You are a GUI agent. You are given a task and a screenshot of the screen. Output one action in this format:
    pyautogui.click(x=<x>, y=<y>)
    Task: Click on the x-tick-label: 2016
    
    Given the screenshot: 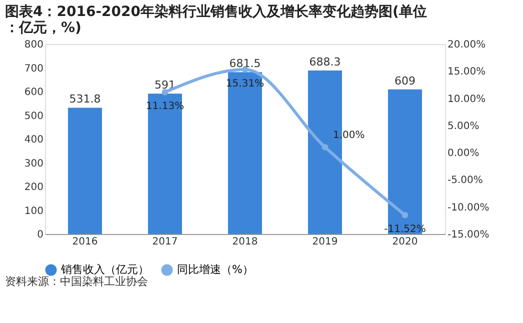 What is the action you would take?
    pyautogui.click(x=85, y=242)
    